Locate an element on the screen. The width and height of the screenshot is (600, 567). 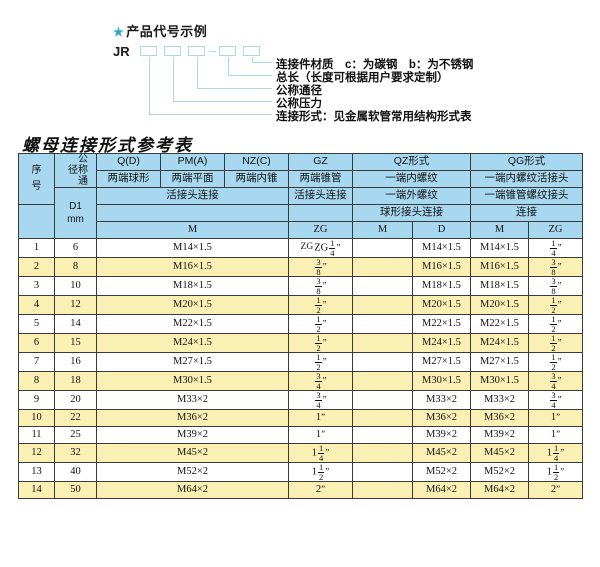
code-annotation-conn-type: 连接形式：见金属软管常用结构形式表 is located at coordinates (374, 117).